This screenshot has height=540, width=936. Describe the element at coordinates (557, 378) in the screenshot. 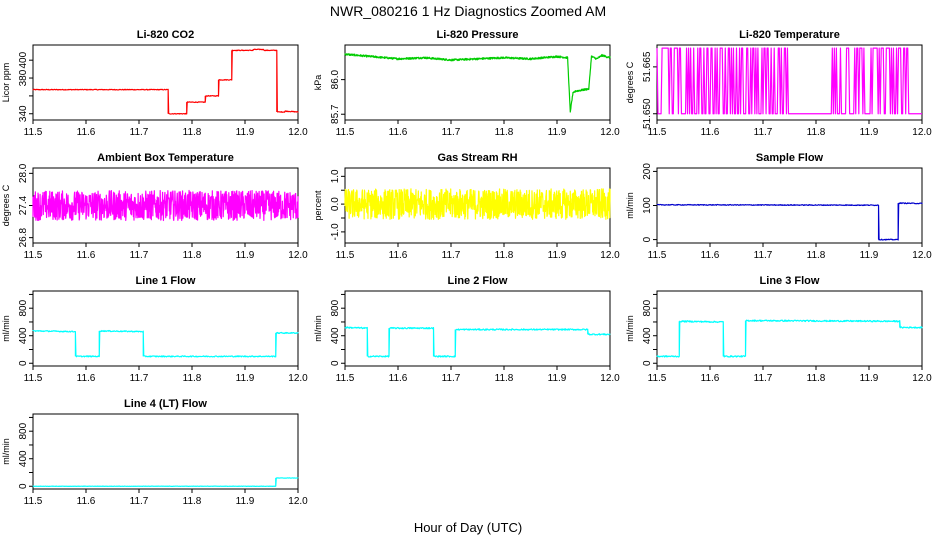

I see `line2-flow-x-tick-label: 11.9` at that location.